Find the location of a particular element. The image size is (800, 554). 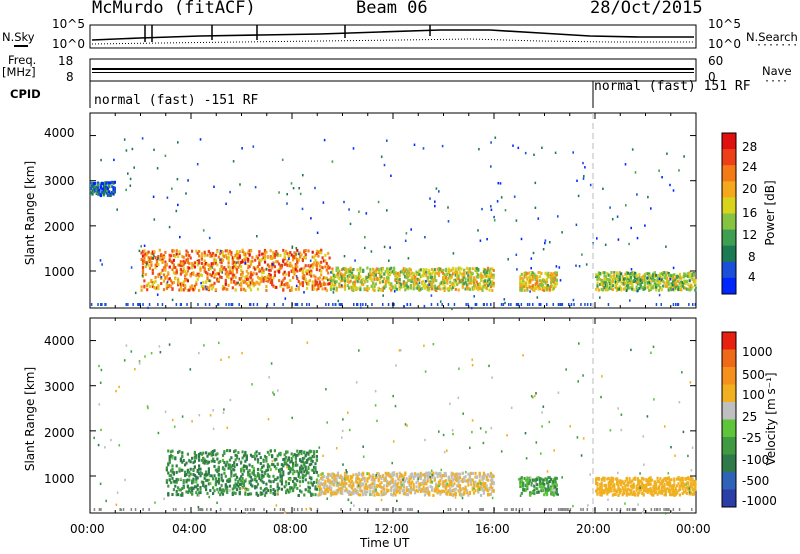

n-tick-bottom-right: 10^0 is located at coordinates (724, 44).